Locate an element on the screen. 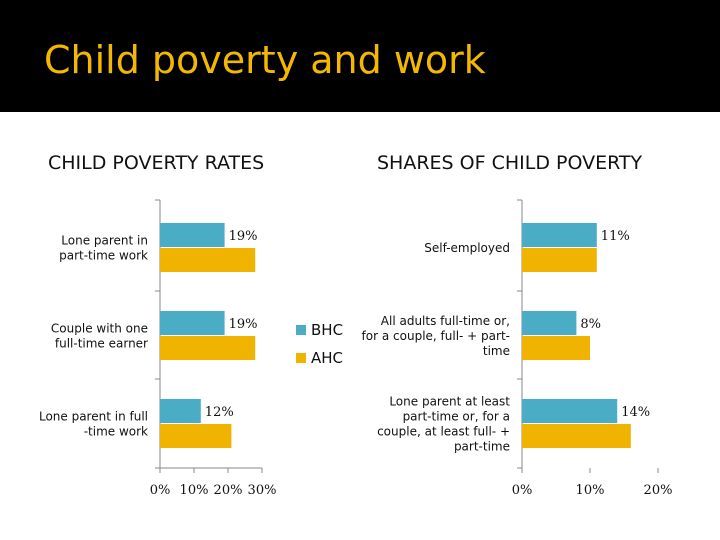 Image resolution: width=720 pixels, height=540 pixels. category-label-line: Lone parent in is located at coordinates (104, 241).